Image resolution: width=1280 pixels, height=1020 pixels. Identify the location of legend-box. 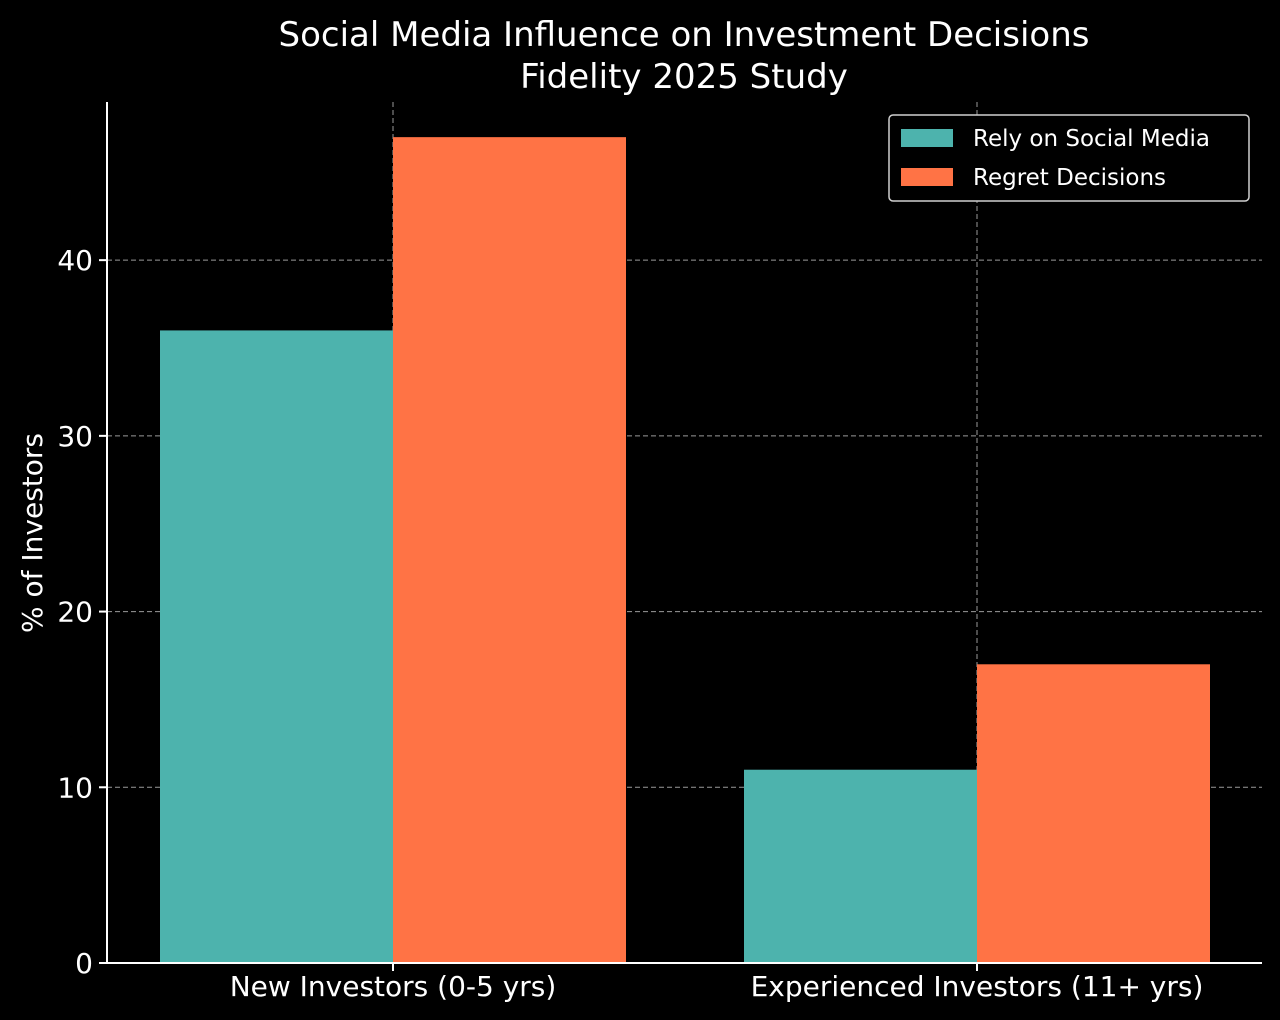
(1069, 158).